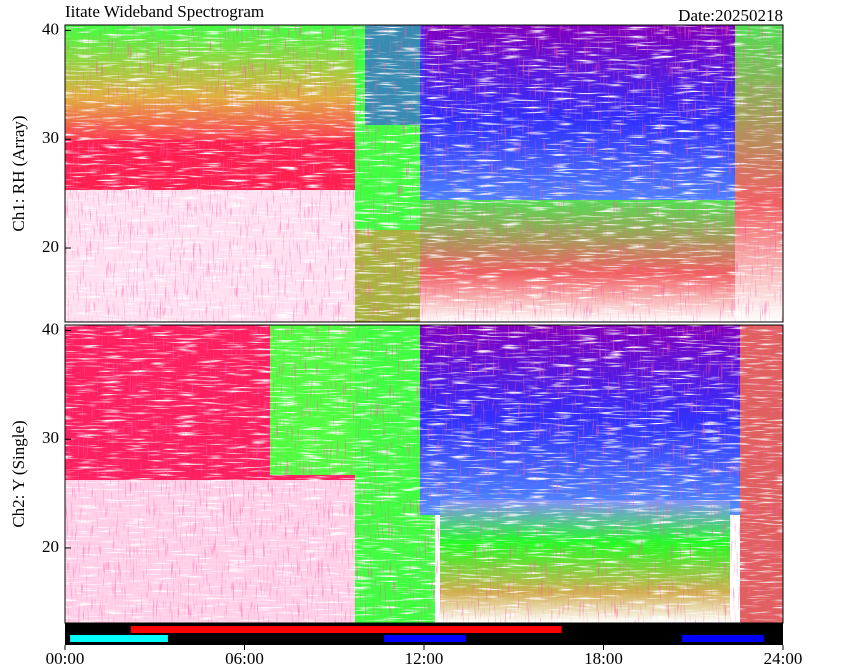  What do you see at coordinates (18, 473) in the screenshot?
I see `y-axis-label: Ch2: Y (Single)` at bounding box center [18, 473].